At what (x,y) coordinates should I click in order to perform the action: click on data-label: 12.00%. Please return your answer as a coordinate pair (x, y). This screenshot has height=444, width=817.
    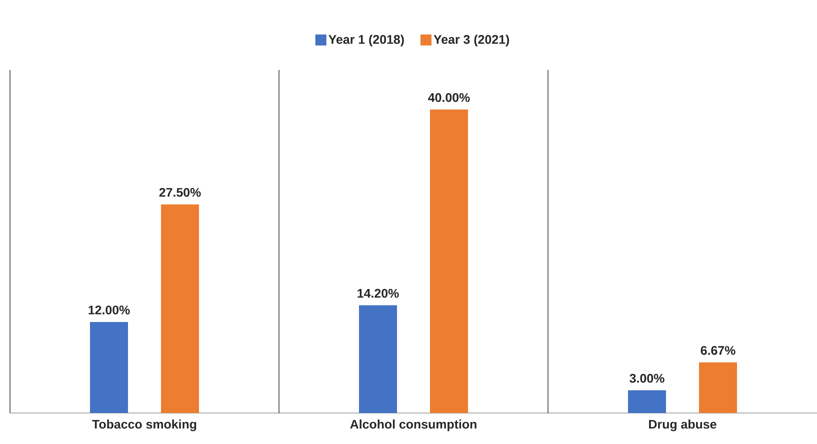
    Looking at the image, I should click on (109, 310).